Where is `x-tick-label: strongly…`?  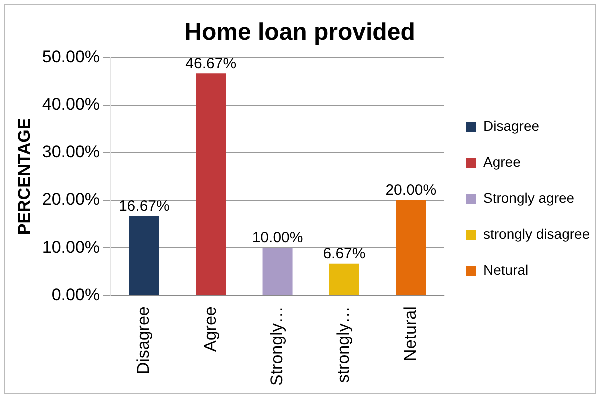 x-tick-label: strongly… is located at coordinates (344, 345).